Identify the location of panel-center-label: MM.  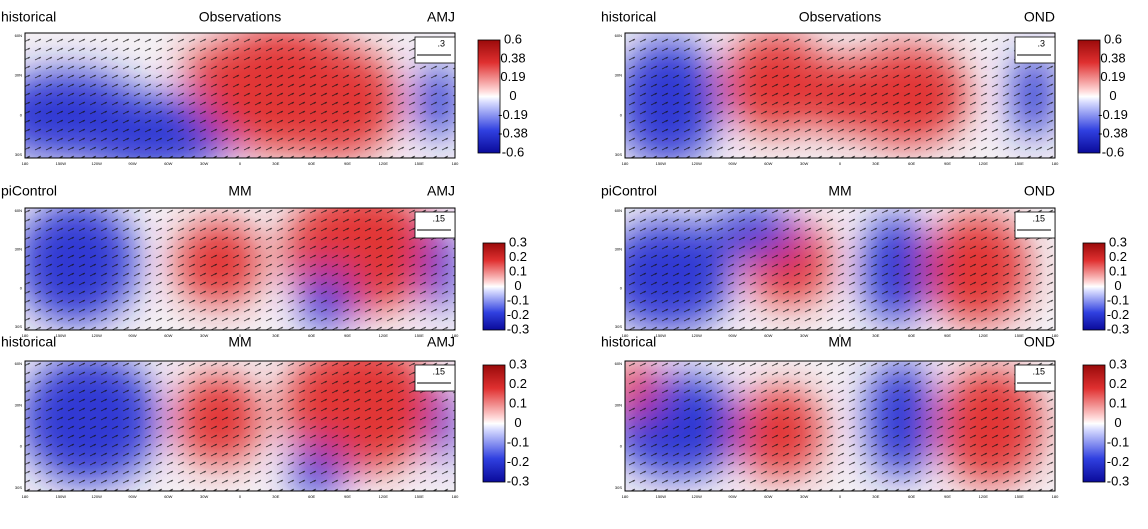
(839, 191).